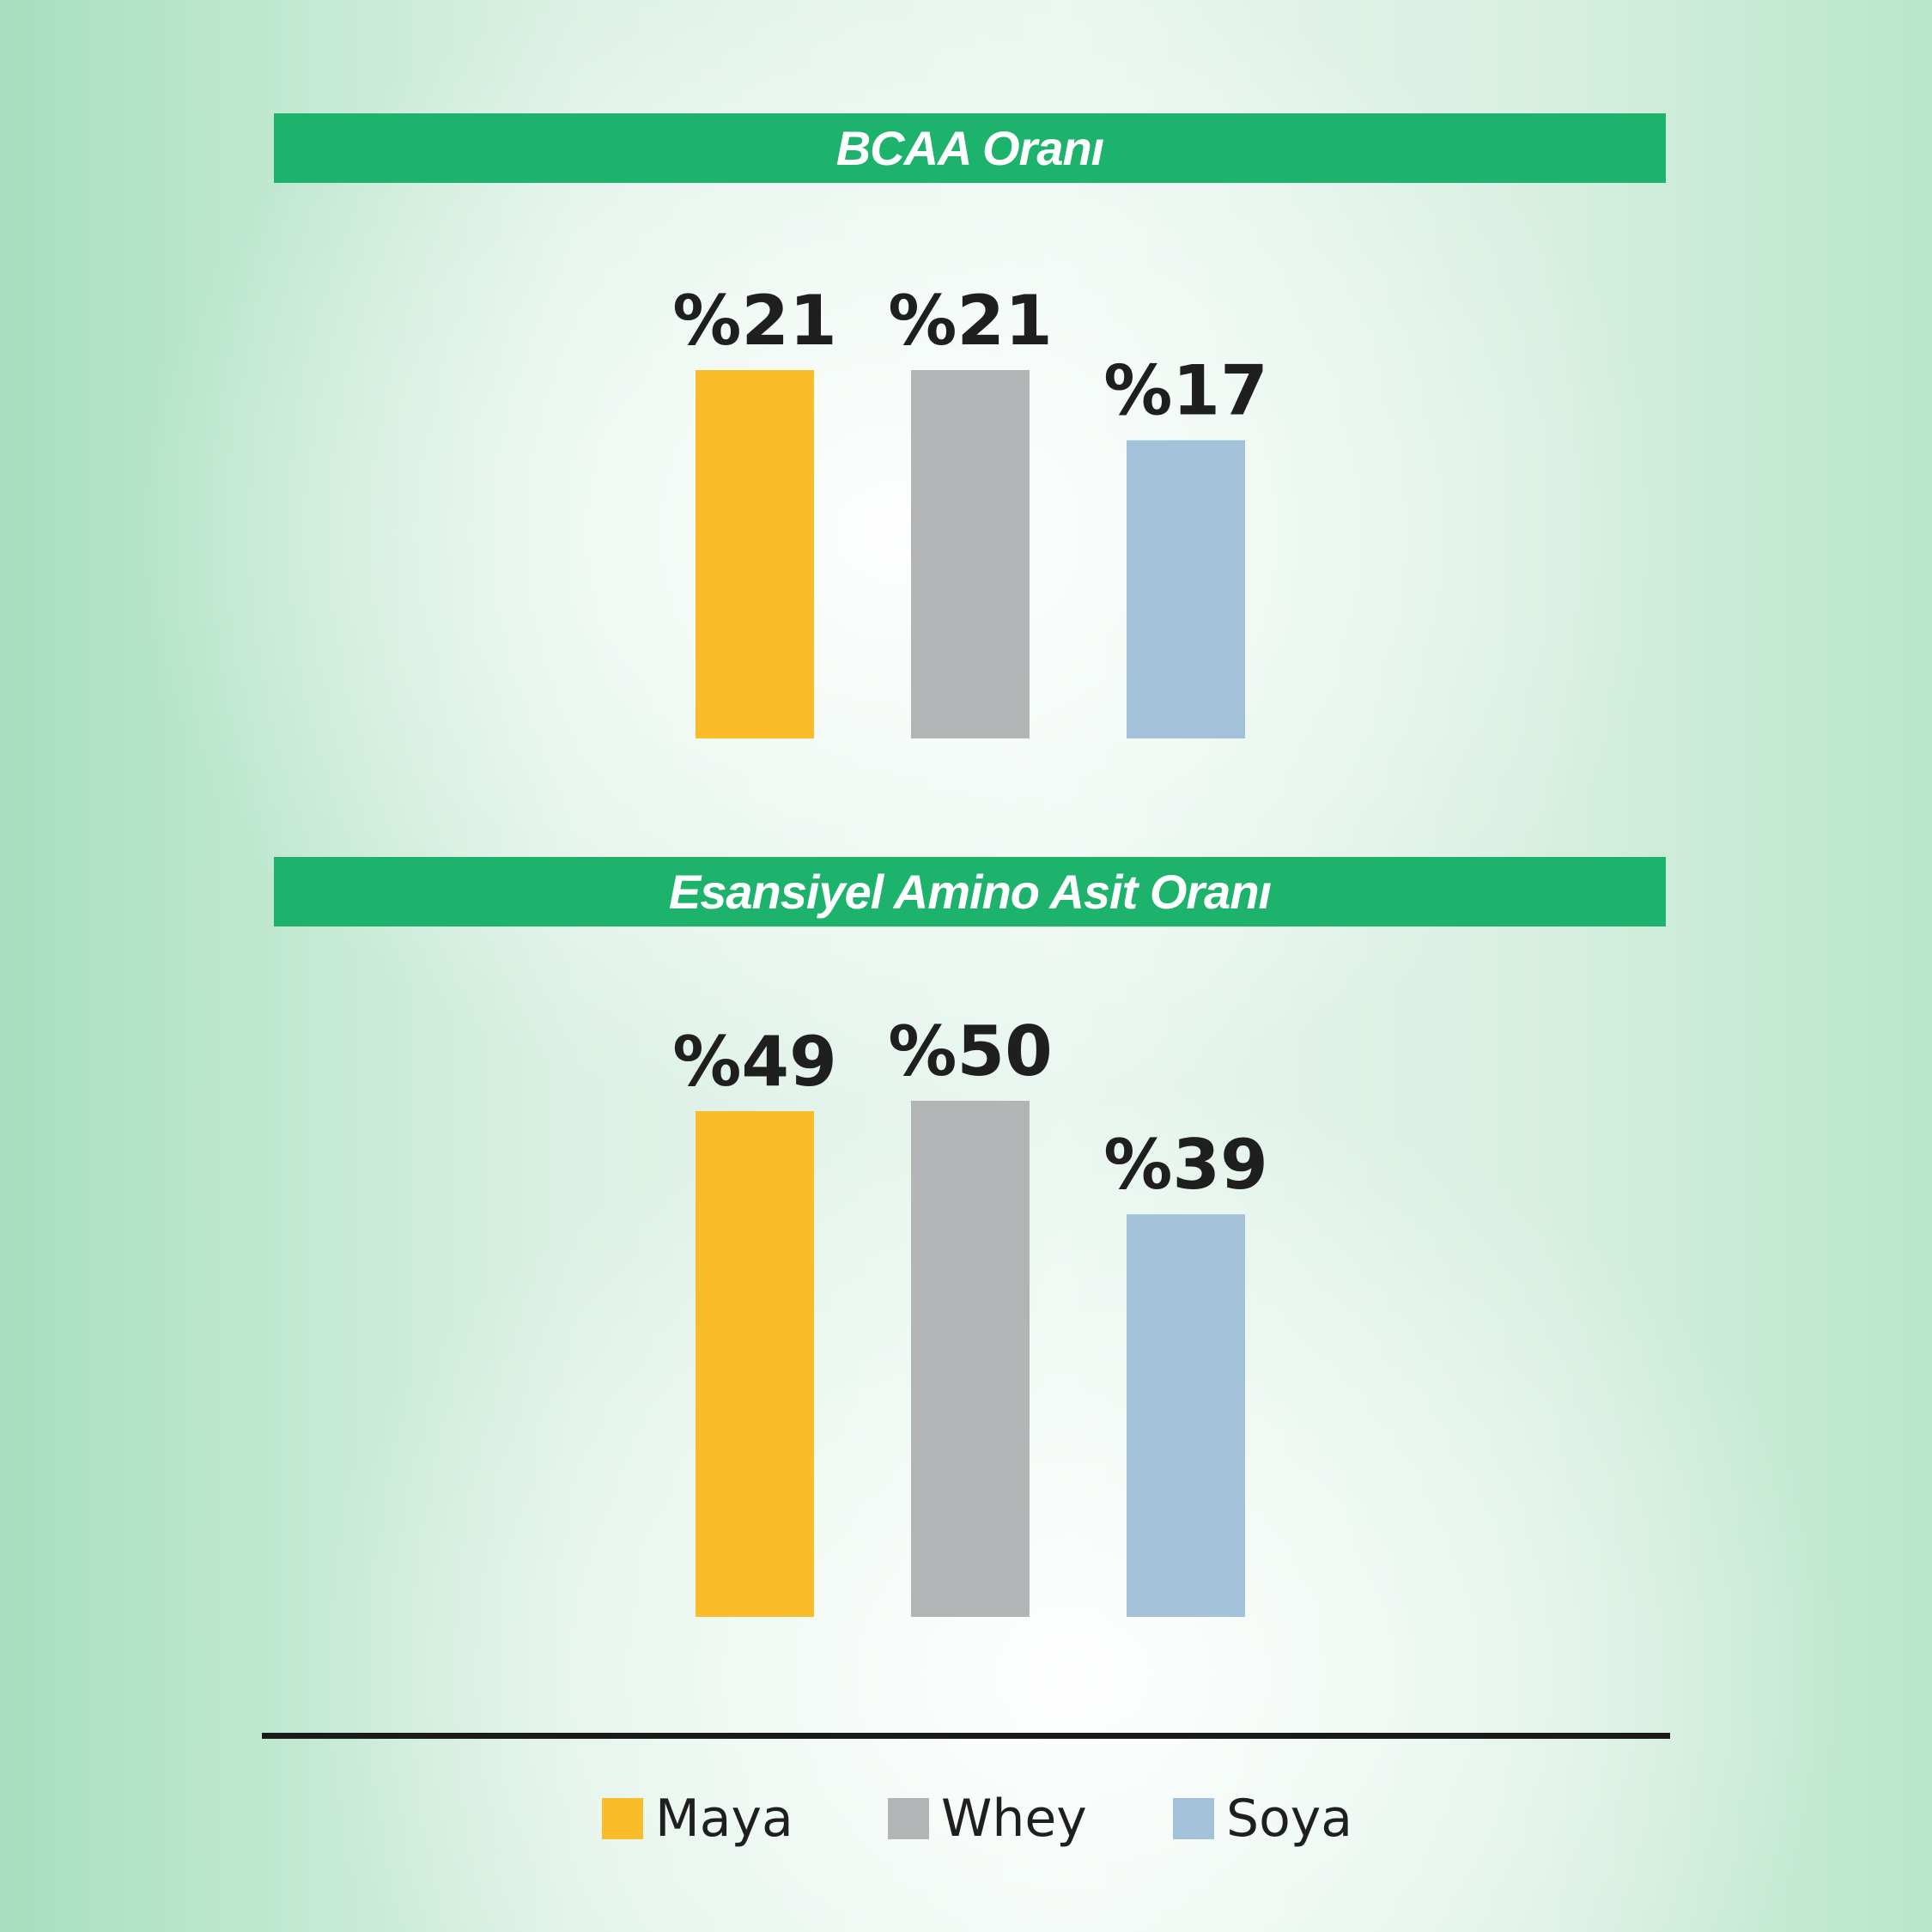 The height and width of the screenshot is (1932, 1932). Describe the element at coordinates (1185, 391) in the screenshot. I see `data-label-soya-1: %17` at that location.